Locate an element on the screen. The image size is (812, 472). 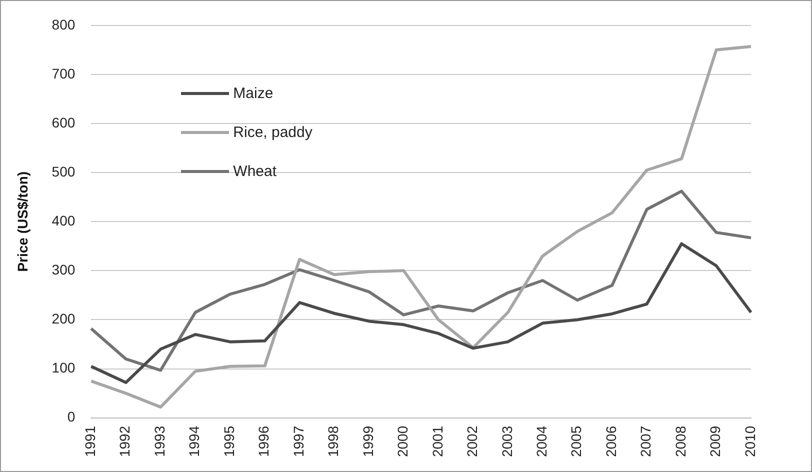
y-tick-label: 700 is located at coordinates (64, 73).